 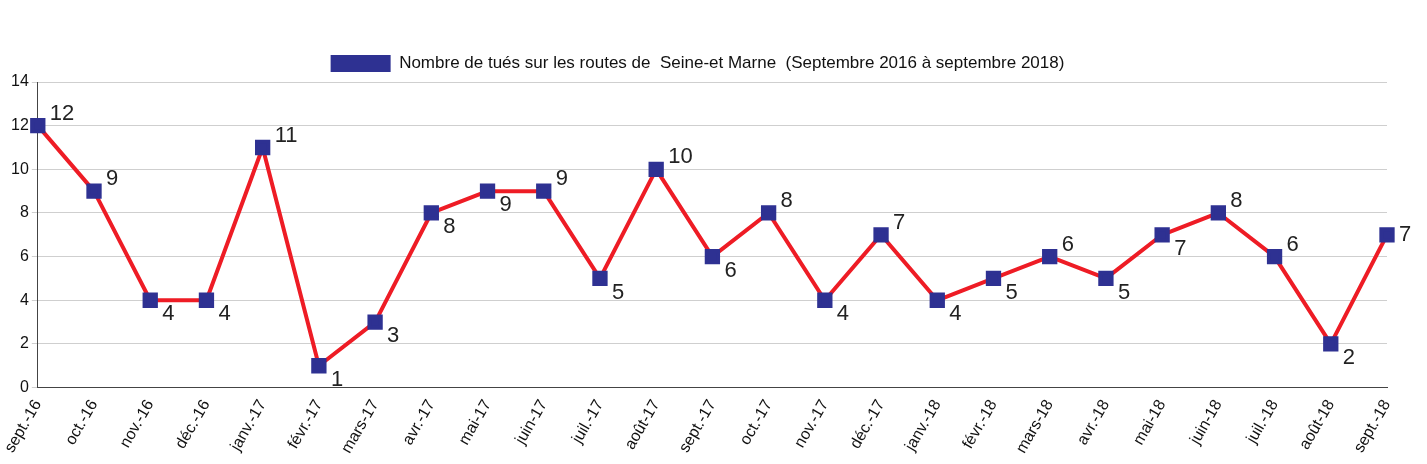 I want to click on y-tick-label: 14, so click(x=20, y=81).